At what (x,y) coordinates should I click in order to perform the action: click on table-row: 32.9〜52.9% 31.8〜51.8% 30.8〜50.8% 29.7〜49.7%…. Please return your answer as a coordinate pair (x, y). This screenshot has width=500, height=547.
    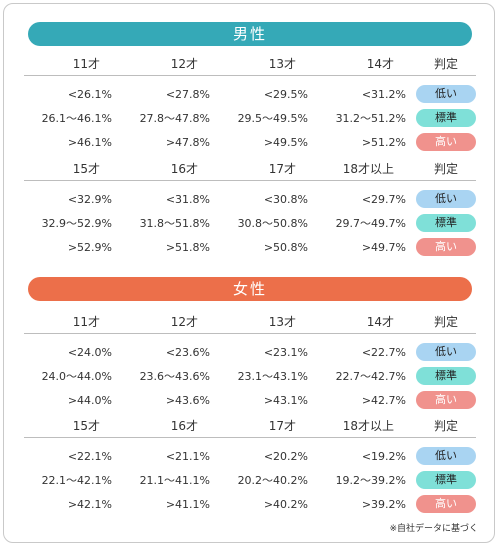
    Looking at the image, I should click on (250, 223).